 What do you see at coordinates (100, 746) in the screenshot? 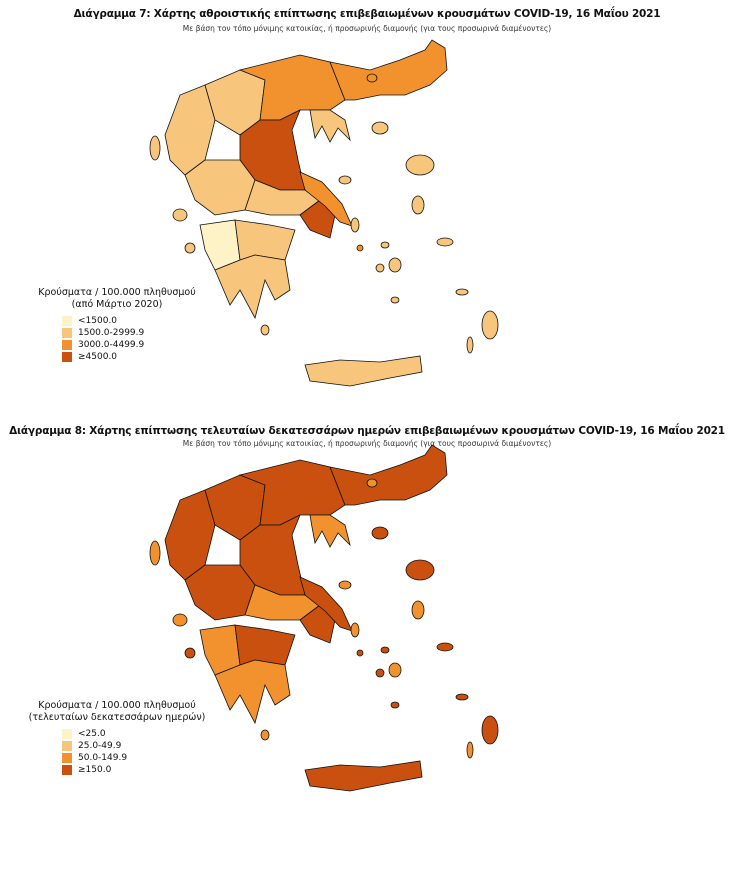
I see `legend-label: 25.0-49.9` at bounding box center [100, 746].